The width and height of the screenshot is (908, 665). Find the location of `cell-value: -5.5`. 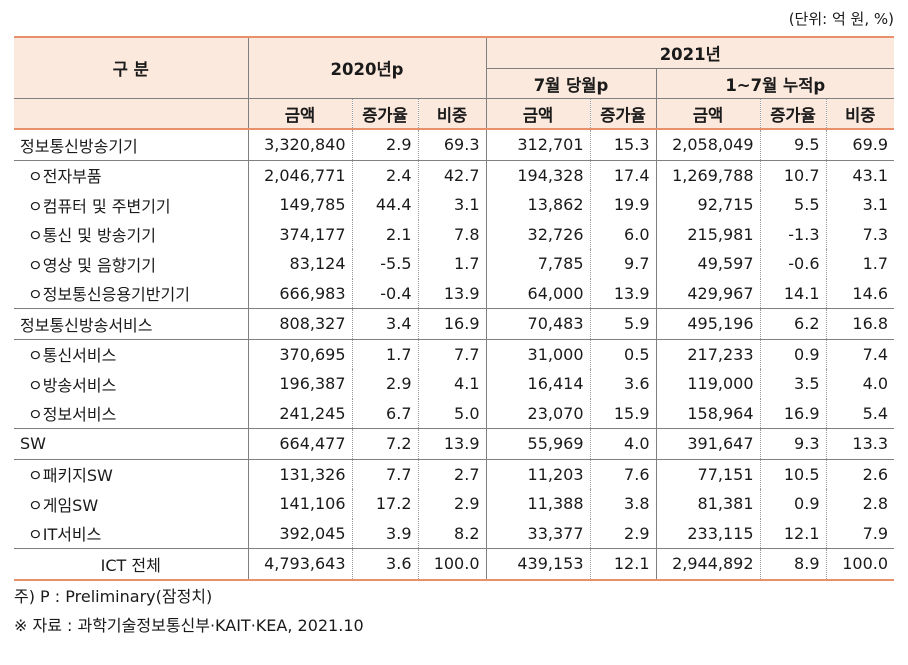

cell-value: -5.5 is located at coordinates (384, 264).